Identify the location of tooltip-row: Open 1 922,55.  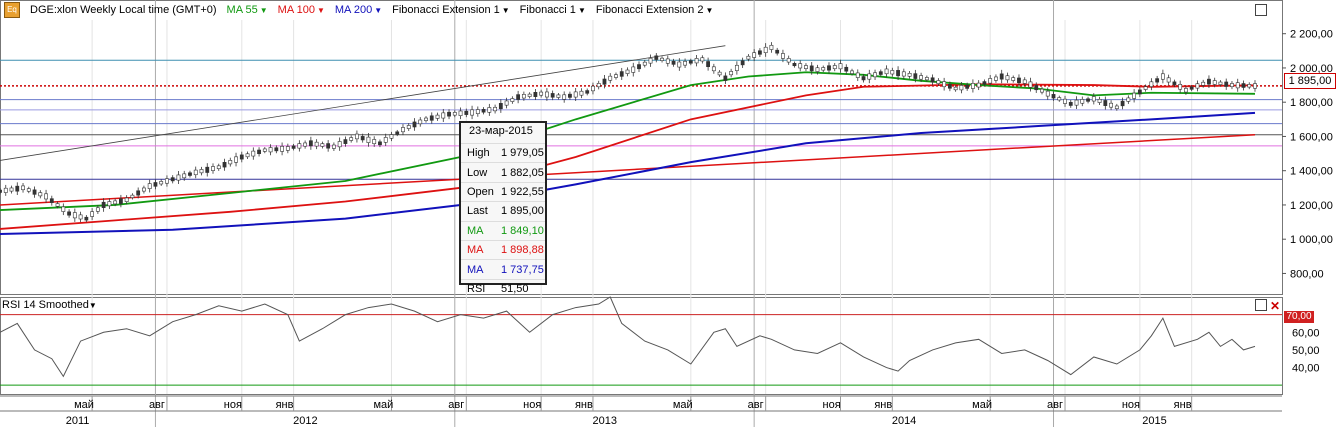
(503, 191).